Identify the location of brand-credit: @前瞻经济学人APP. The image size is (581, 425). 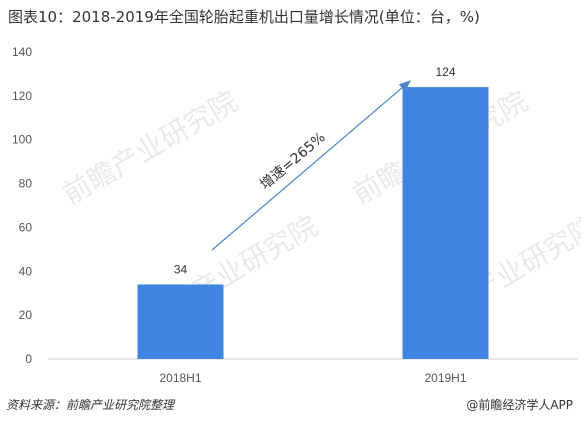
(519, 405).